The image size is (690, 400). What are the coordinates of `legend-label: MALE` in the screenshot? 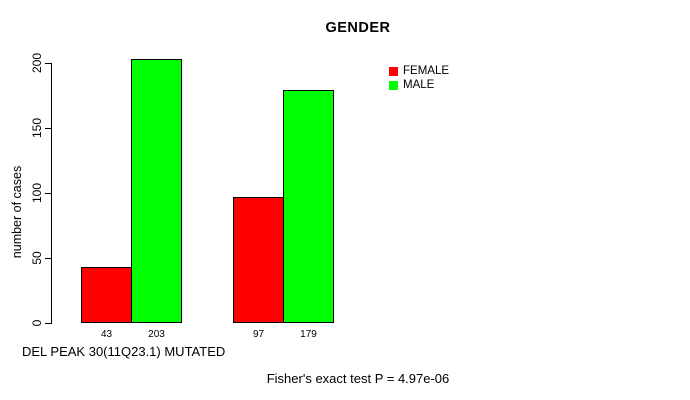 It's located at (419, 85).